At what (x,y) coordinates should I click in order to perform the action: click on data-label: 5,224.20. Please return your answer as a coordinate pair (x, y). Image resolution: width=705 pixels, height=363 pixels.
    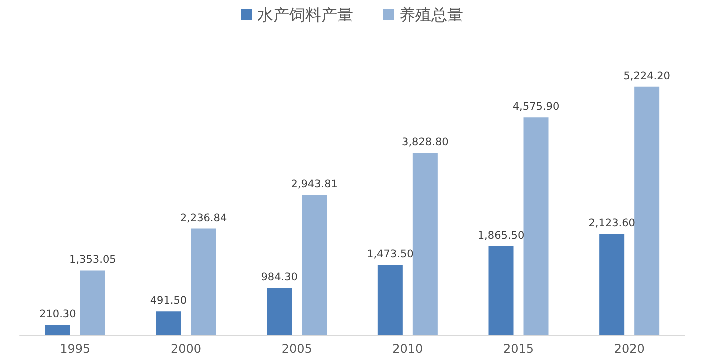
    Looking at the image, I should click on (647, 76).